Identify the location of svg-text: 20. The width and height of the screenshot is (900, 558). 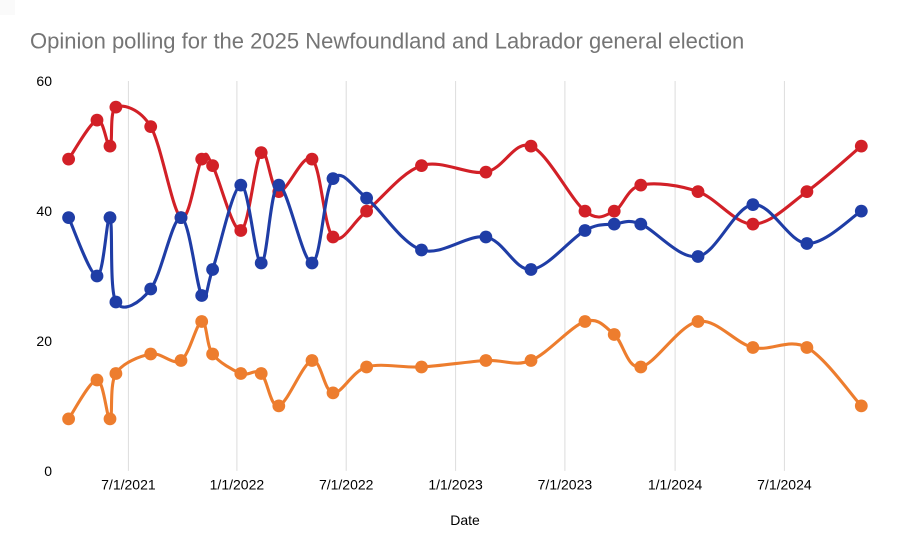
(44, 341).